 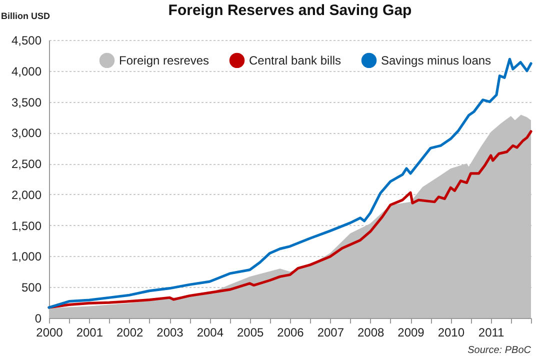 What do you see at coordinates (130, 333) in the screenshot?
I see `x-tick-label: 2002` at bounding box center [130, 333].